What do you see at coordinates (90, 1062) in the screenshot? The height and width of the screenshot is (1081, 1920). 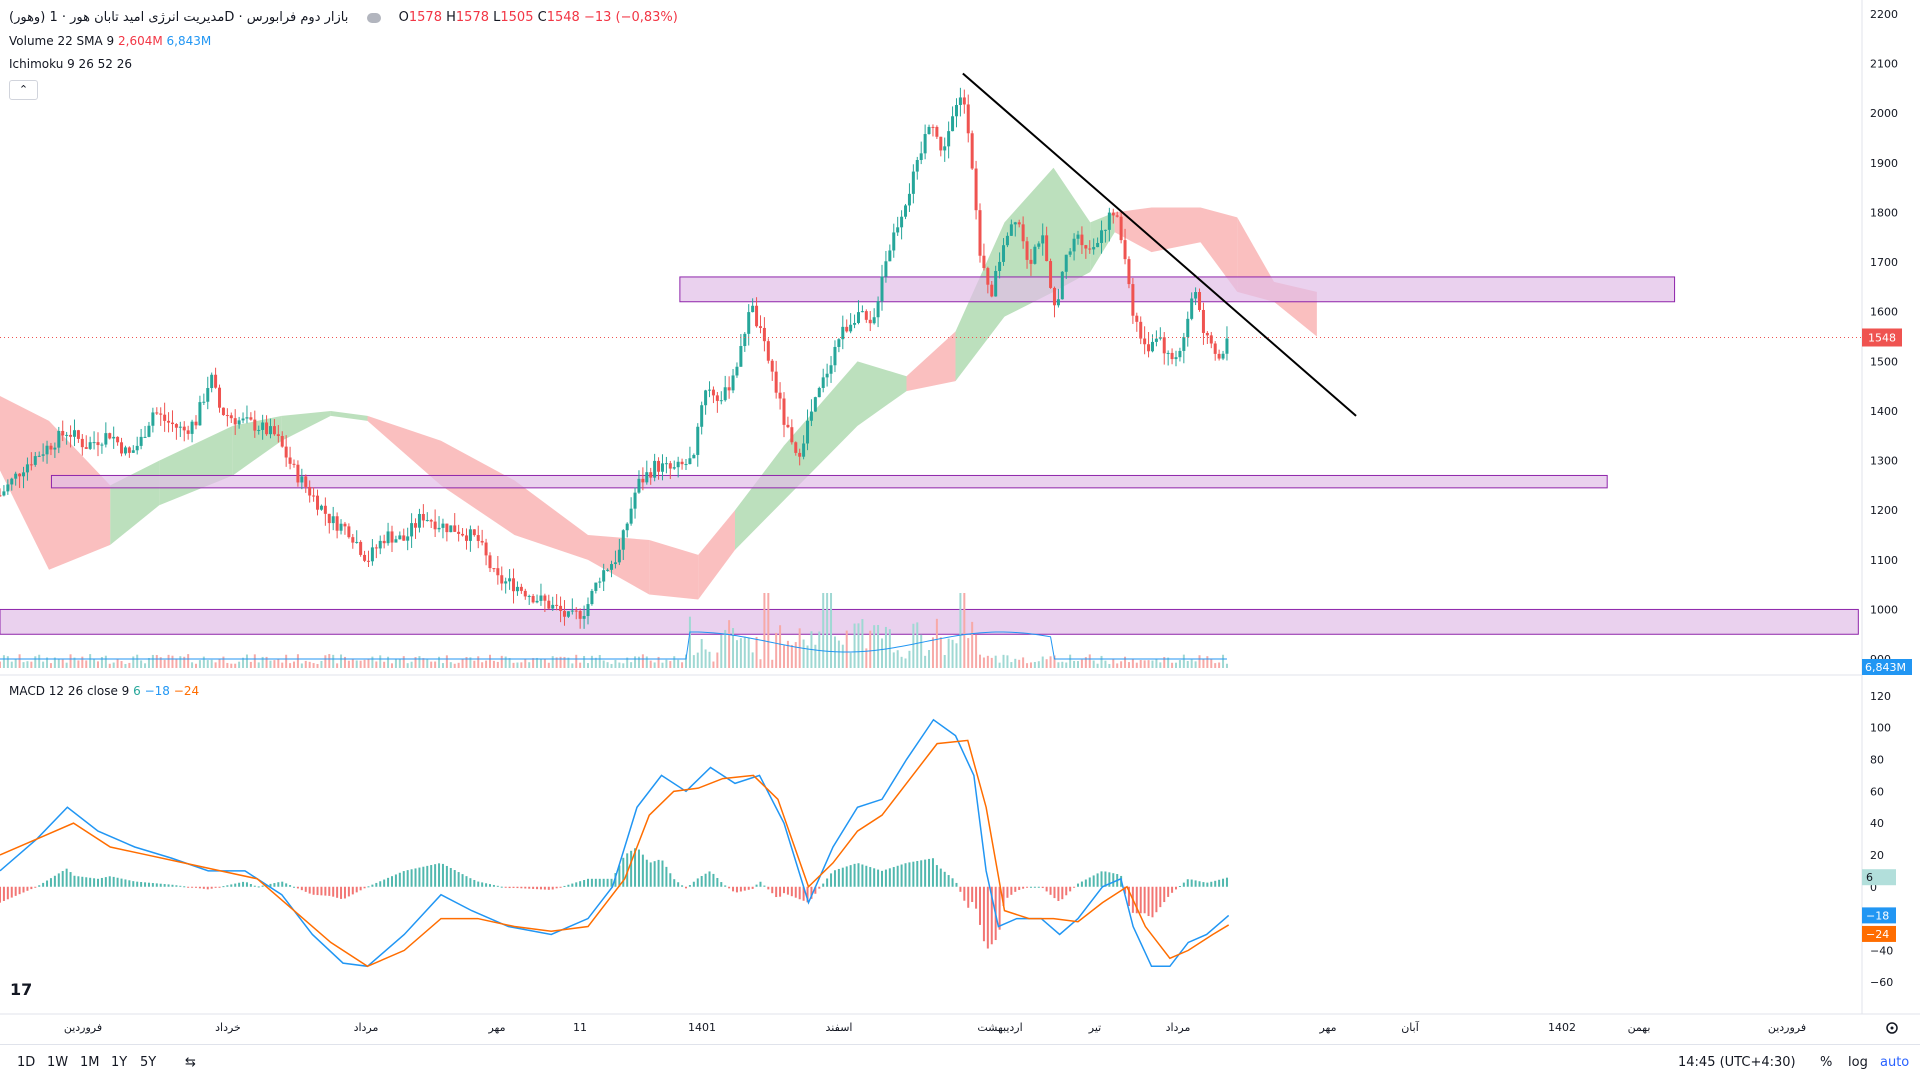 I see `timeframe-1m-button: 1M` at bounding box center [90, 1062].